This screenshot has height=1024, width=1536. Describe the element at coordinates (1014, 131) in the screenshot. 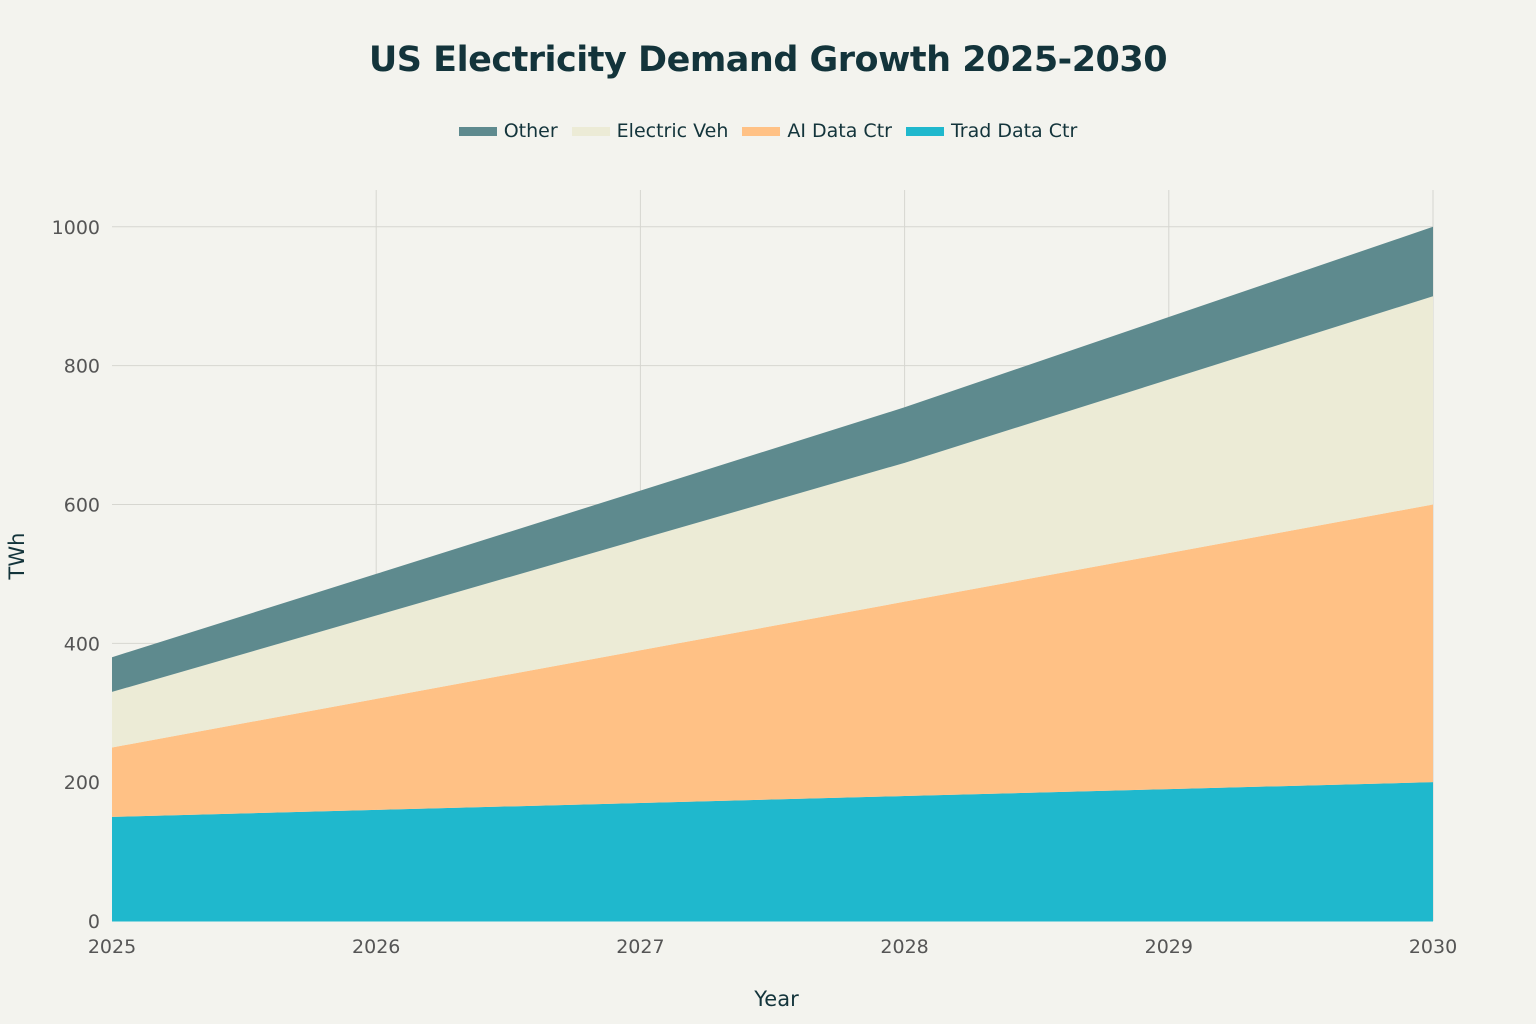

I see `legend-label: Trad Data Ctr` at that location.